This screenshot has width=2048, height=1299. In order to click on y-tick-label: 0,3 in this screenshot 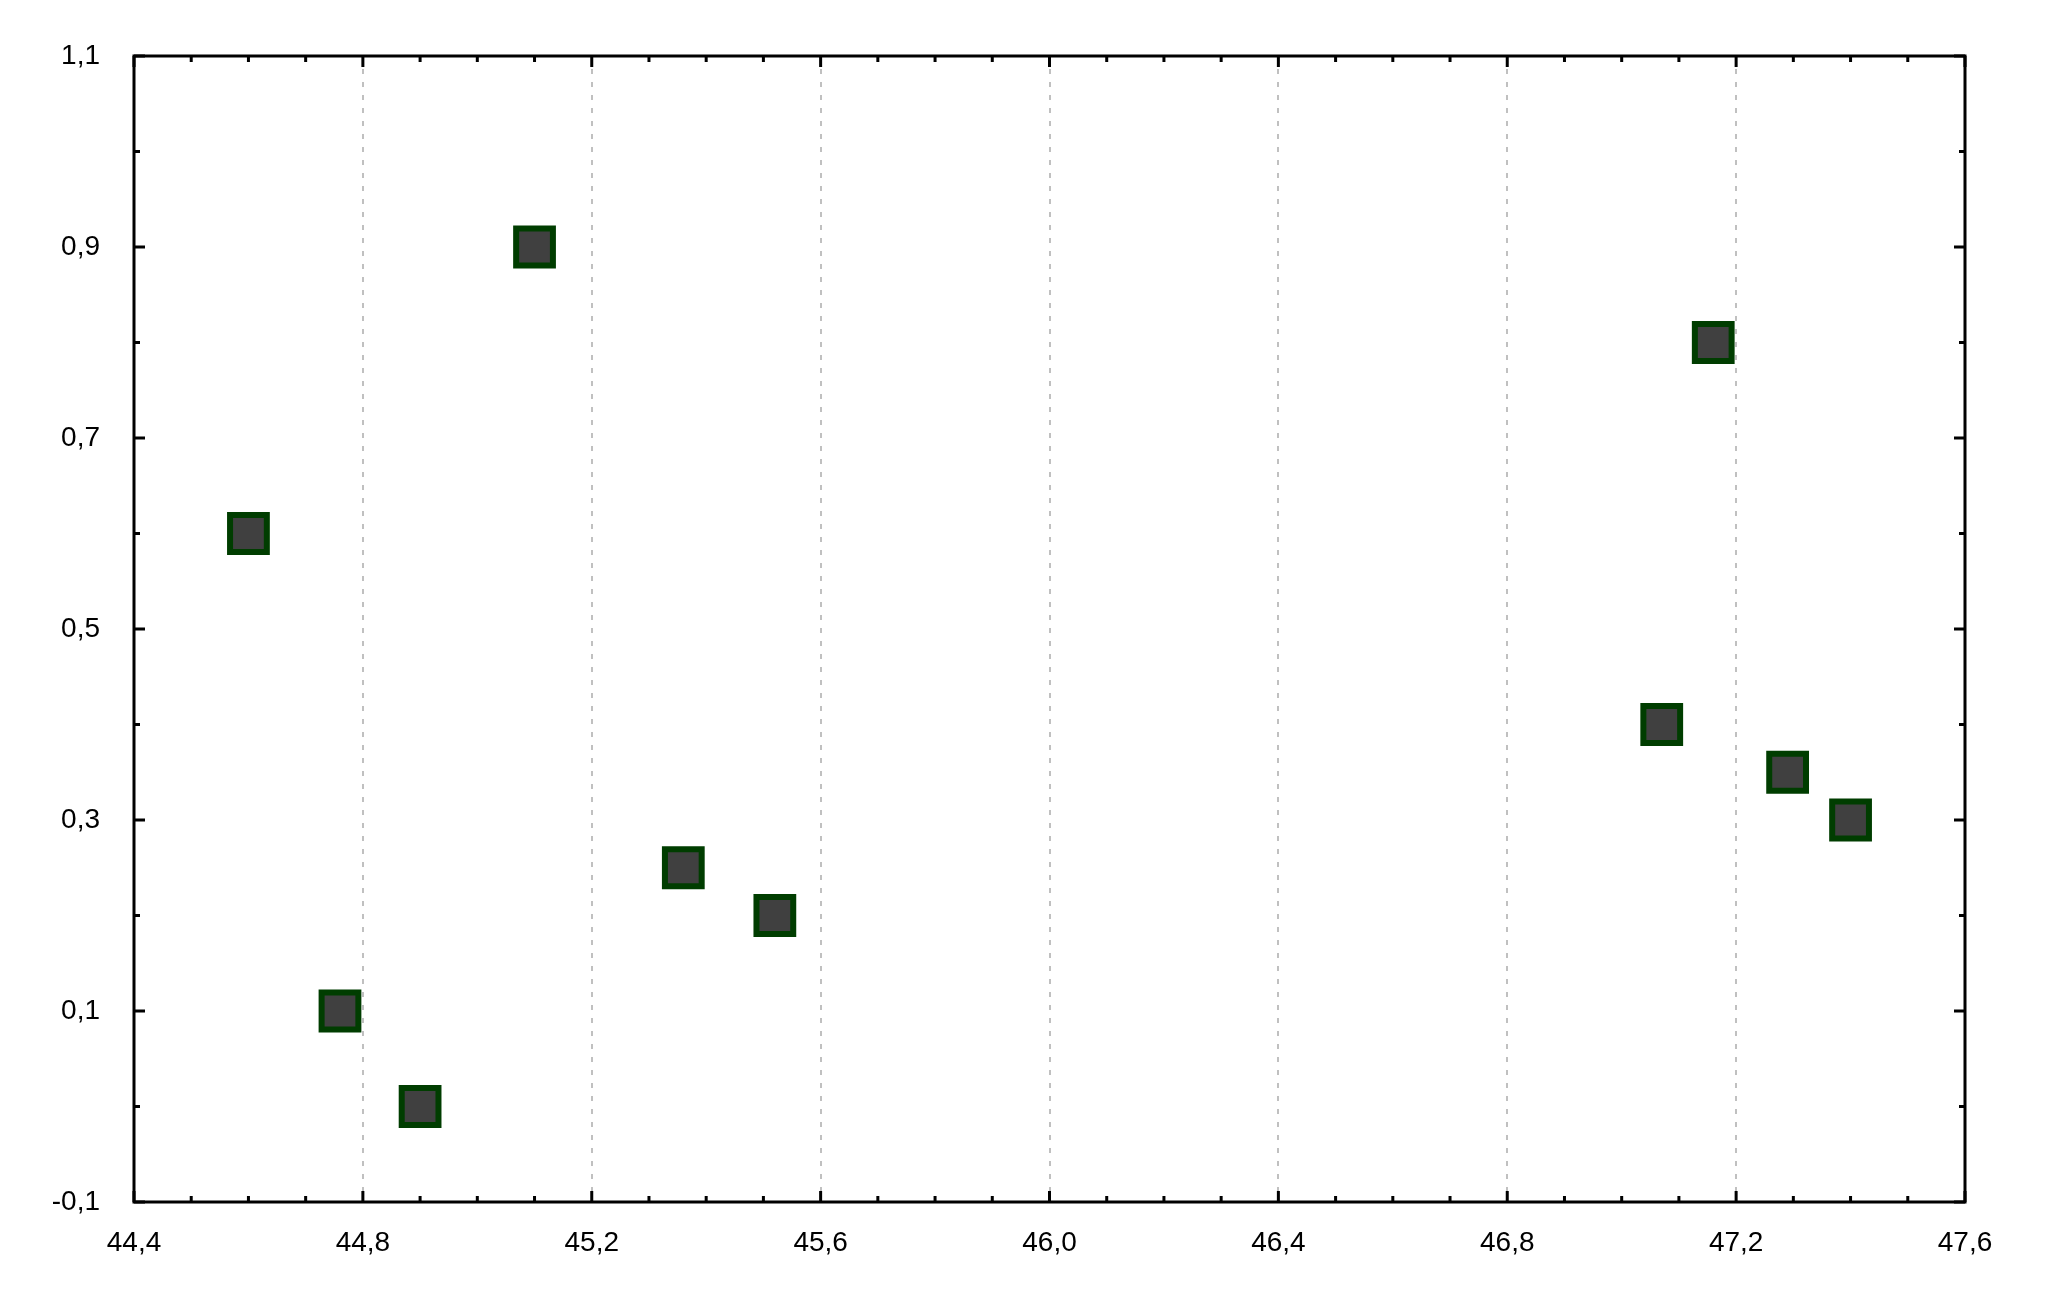, I will do `click(80, 818)`.